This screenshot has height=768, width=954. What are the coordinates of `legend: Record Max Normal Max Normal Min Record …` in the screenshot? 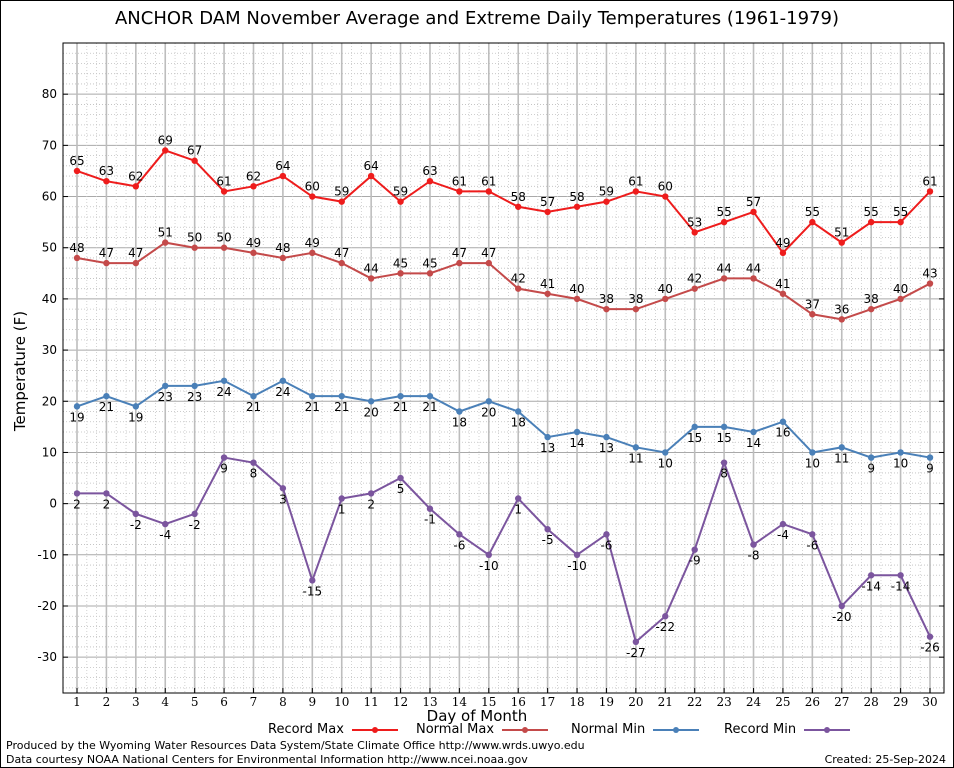 It's located at (477, 731).